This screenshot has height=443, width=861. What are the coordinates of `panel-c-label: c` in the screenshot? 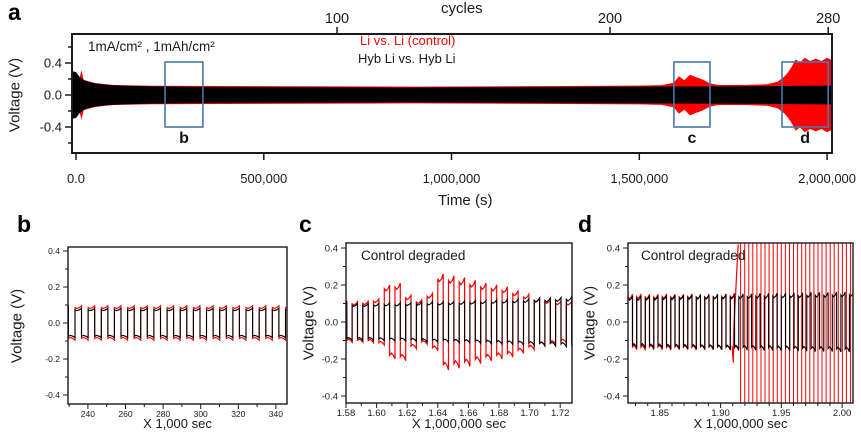 It's located at (305, 224).